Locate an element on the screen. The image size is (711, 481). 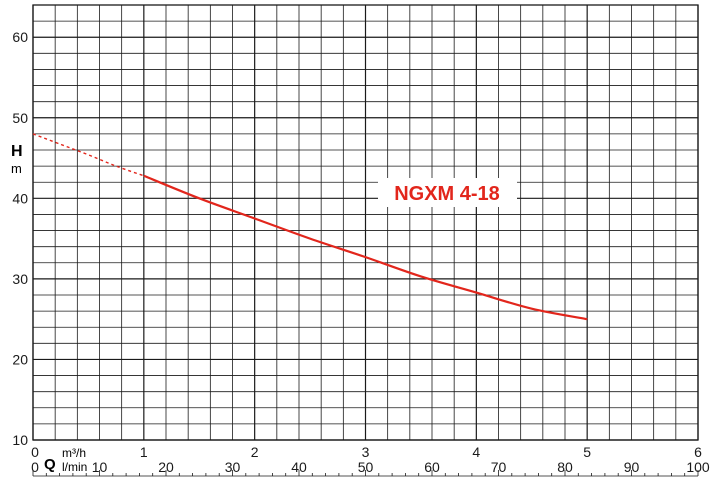
x2-tick-label: 80 is located at coordinates (565, 467).